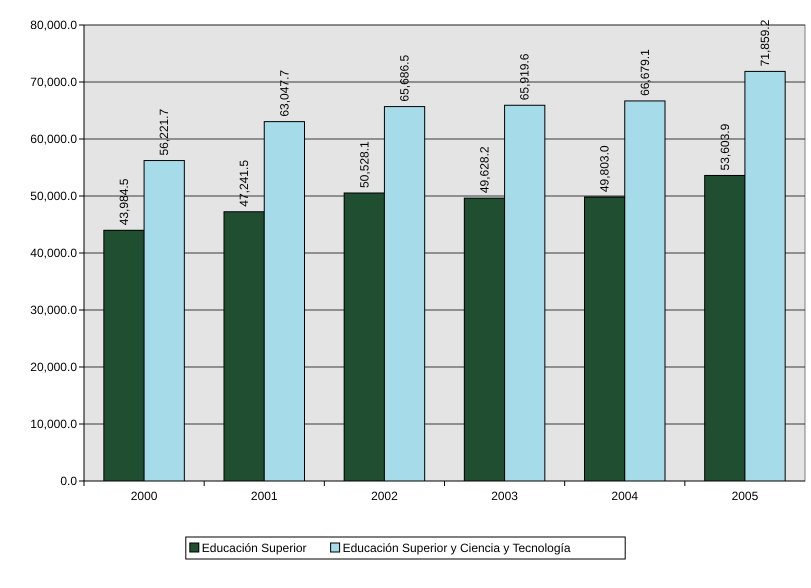 The height and width of the screenshot is (588, 811). Describe the element at coordinates (525, 76) in the screenshot. I see `data-label: 65,919.6` at that location.